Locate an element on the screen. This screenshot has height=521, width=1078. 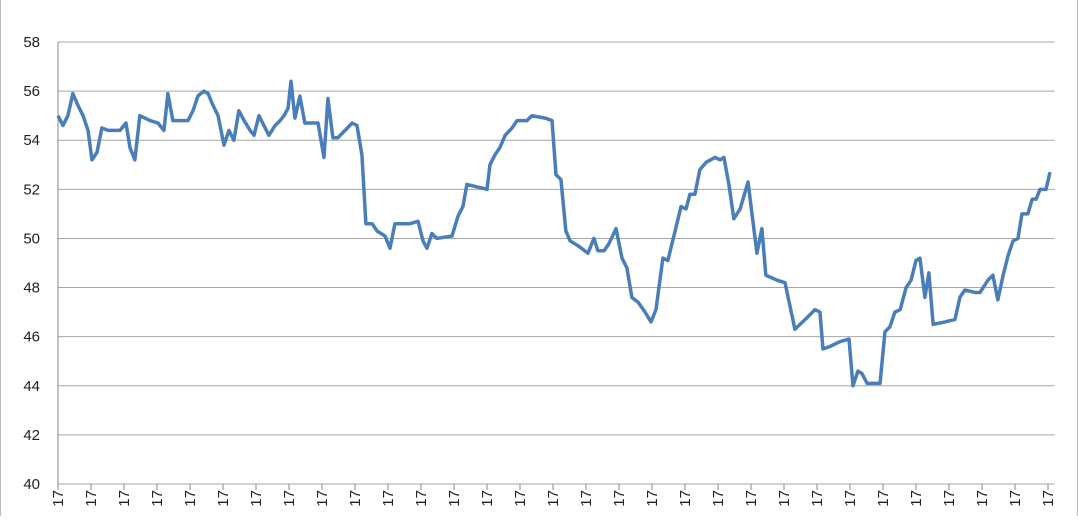
y-tick-label: 52 is located at coordinates (31, 189).